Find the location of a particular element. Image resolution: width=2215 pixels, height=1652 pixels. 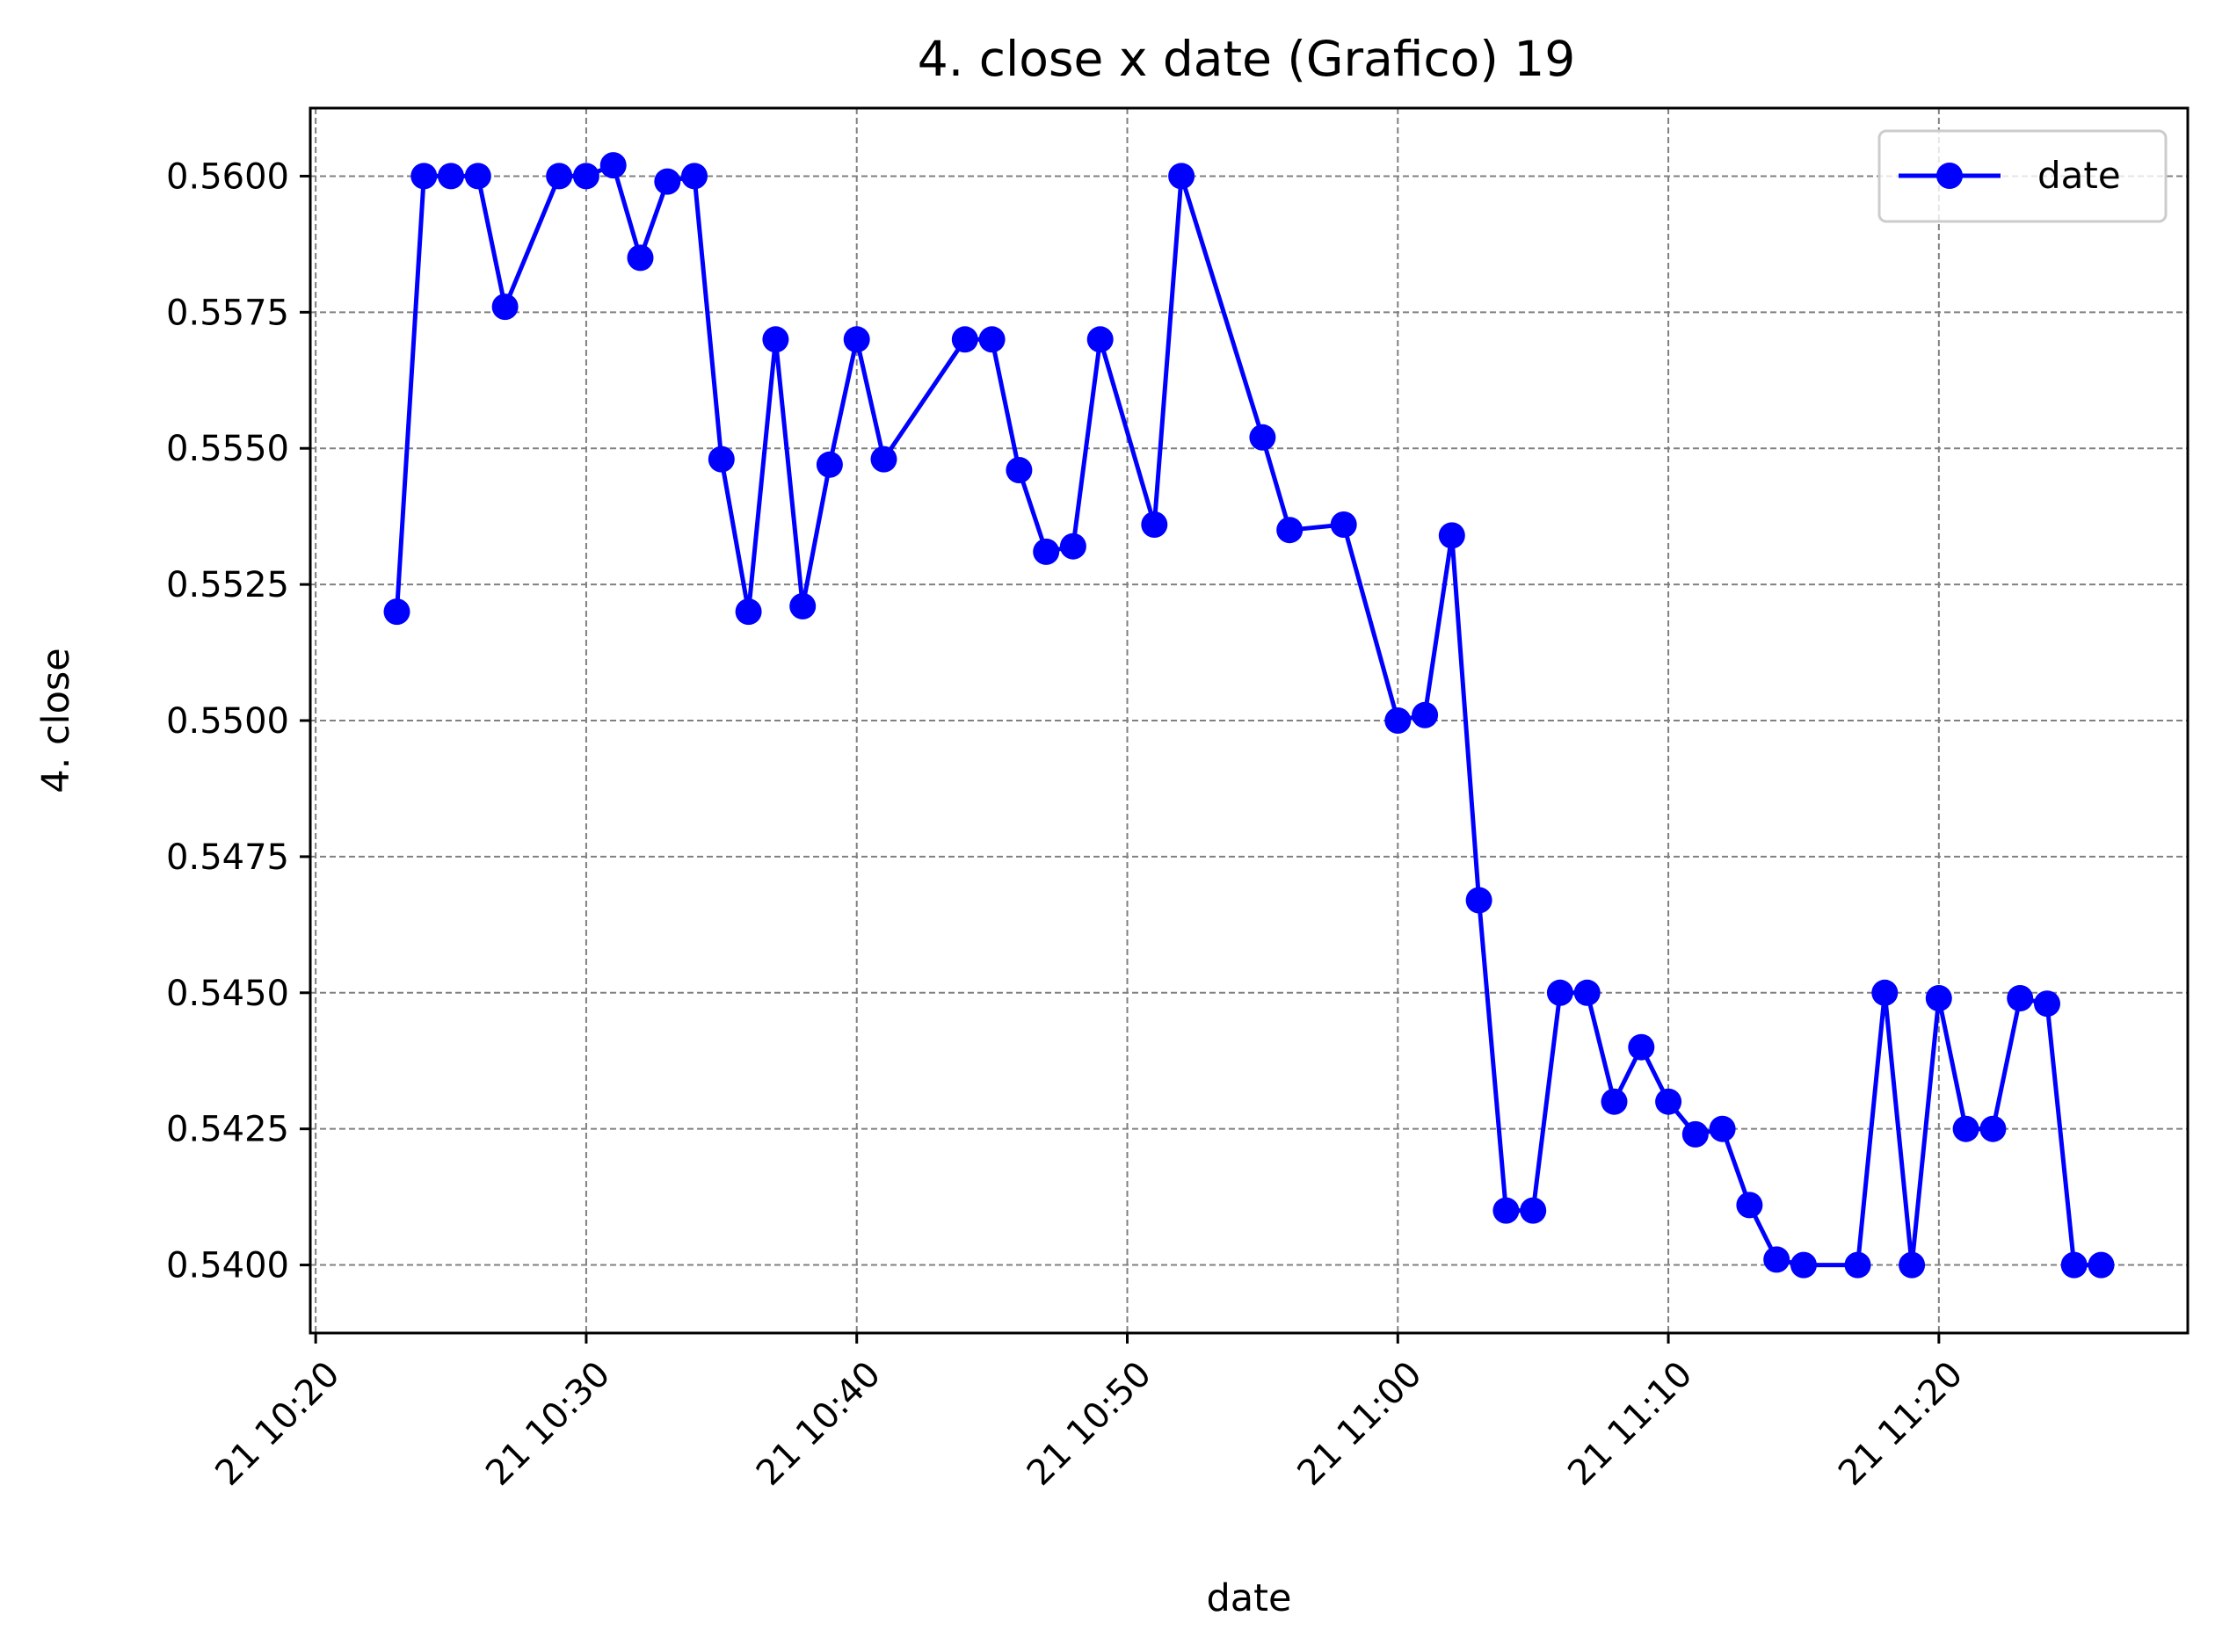

y-tick-label: 0.5550 is located at coordinates (227, 449).